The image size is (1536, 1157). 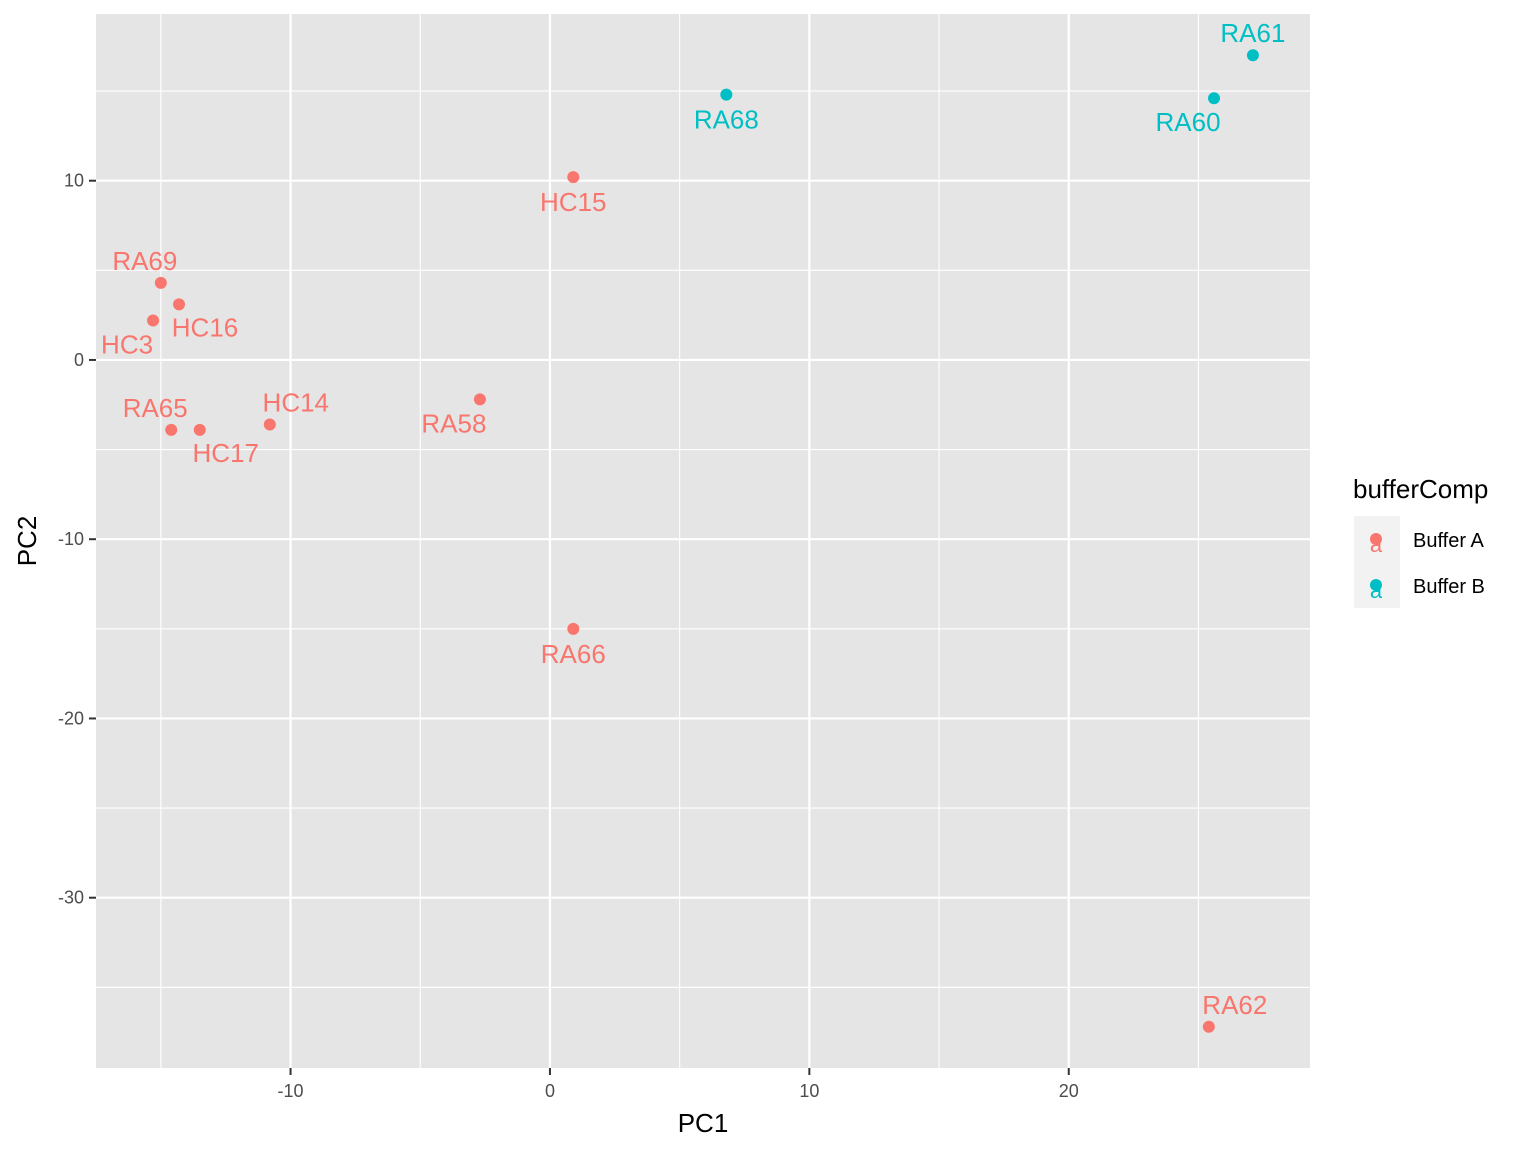 I want to click on legend-entries: a Buffer A a Buffer B, so click(x=1427, y=566).